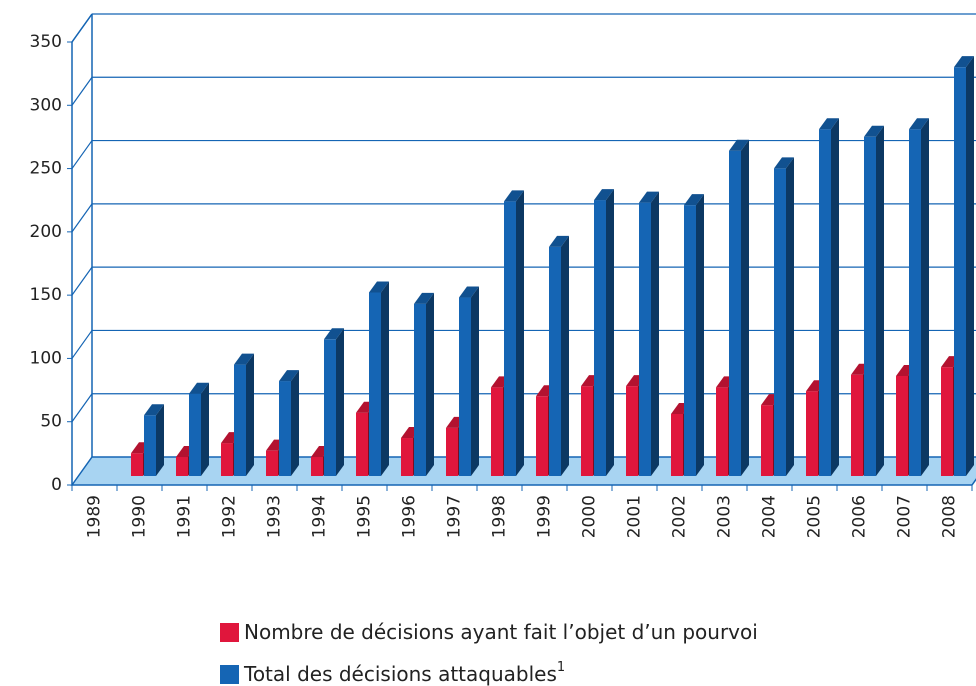 The image size is (976, 686). I want to click on x-tick-label: 1998, so click(500, 516).